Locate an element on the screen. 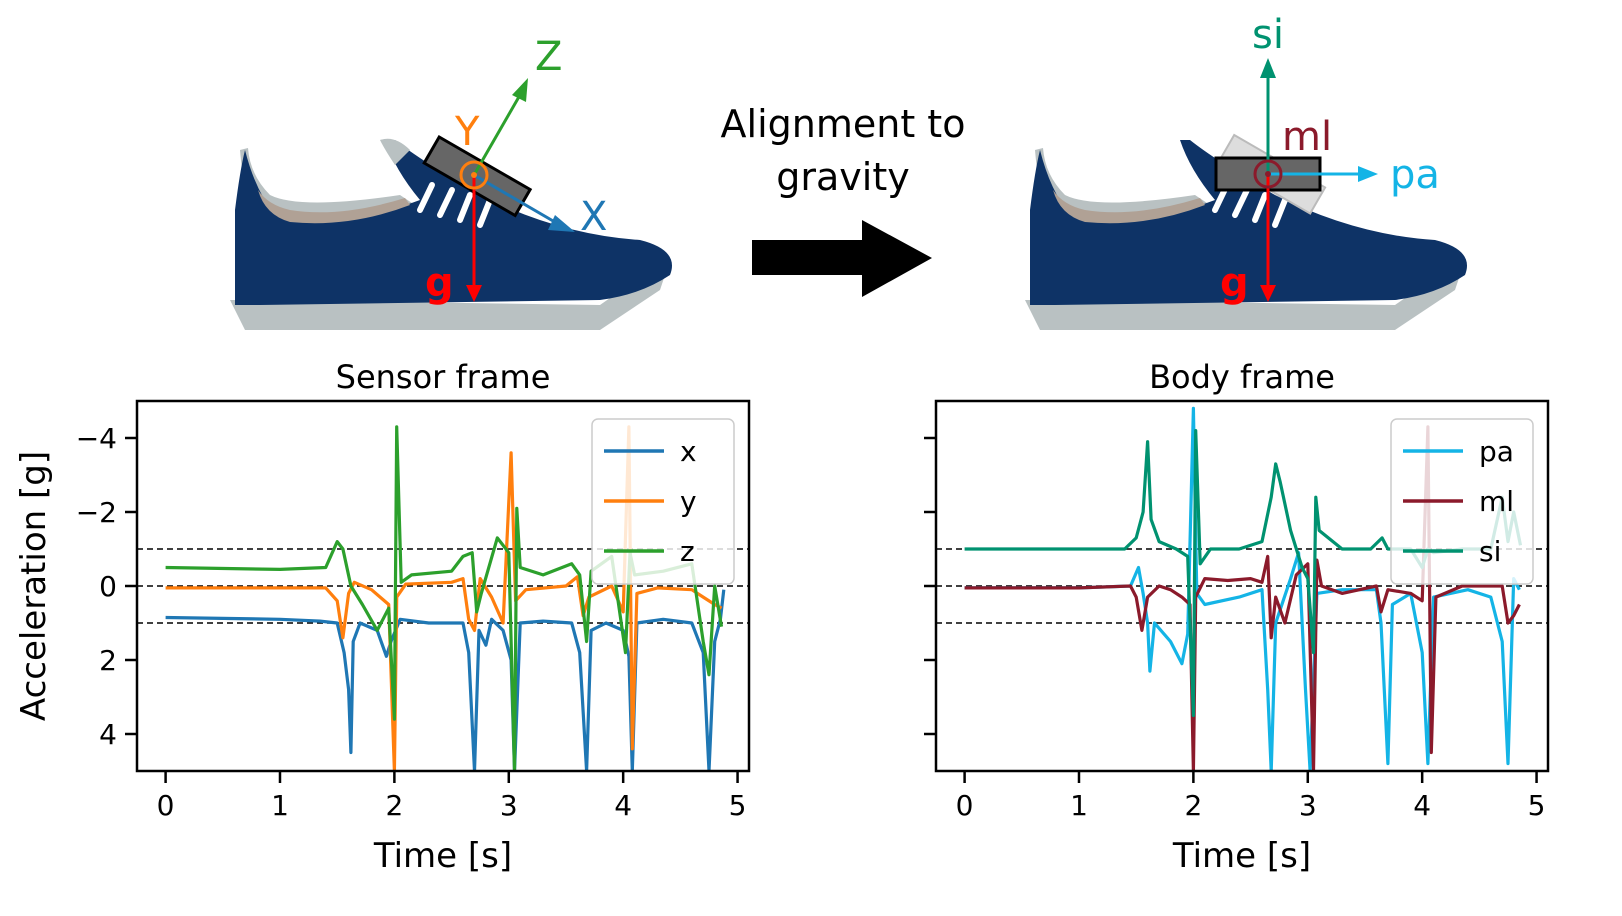 The image size is (1622, 916). y-tick-label: 0 is located at coordinates (108, 586).